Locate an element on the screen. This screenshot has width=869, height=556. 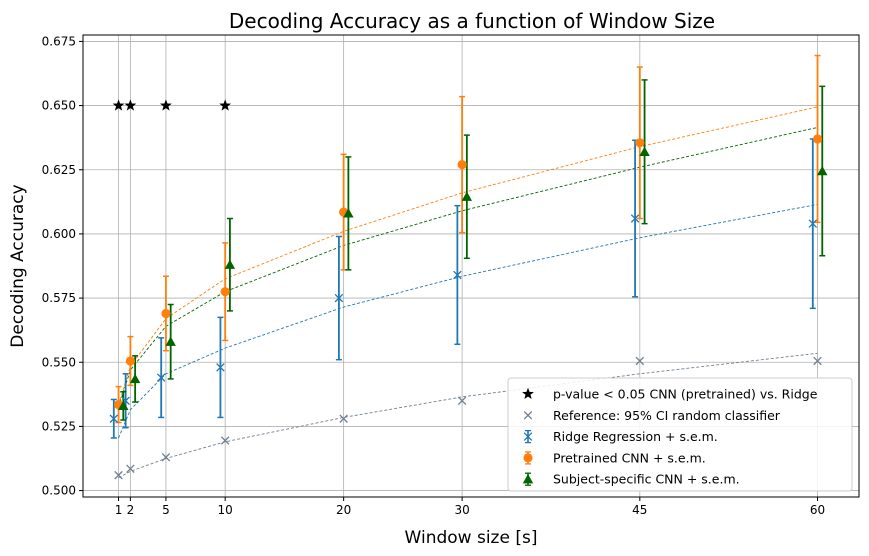
x-axis-label: Window size [s] is located at coordinates (471, 538).